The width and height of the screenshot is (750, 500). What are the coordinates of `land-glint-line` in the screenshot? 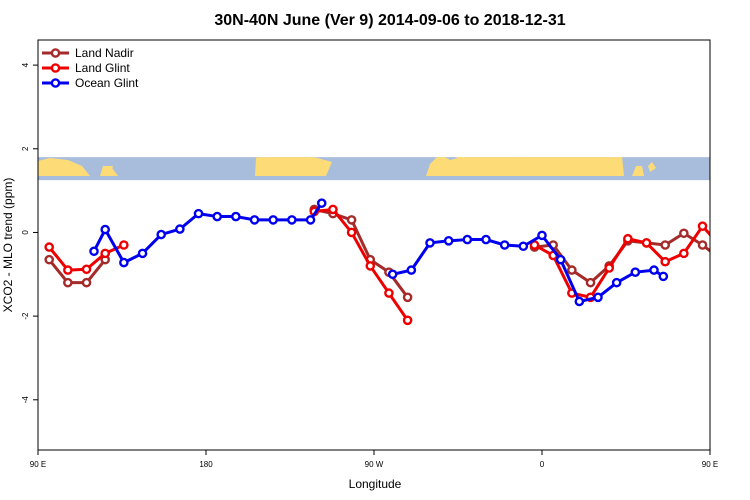 It's located at (361, 264).